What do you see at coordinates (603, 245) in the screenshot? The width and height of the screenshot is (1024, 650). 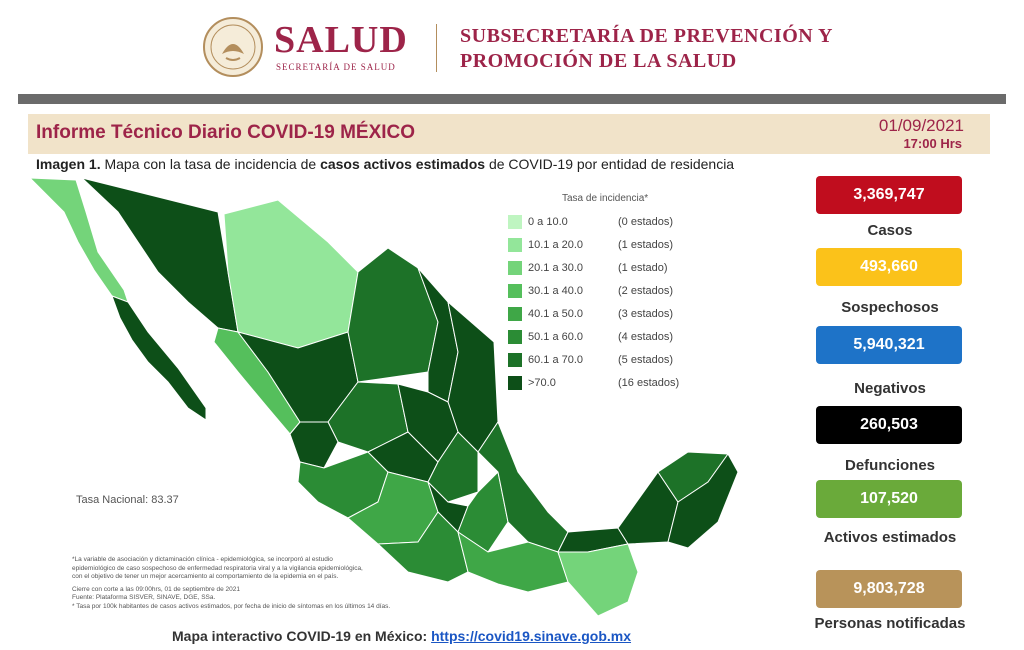 I see `legend-row: 10.1 a 20.0 (1 estados)` at bounding box center [603, 245].